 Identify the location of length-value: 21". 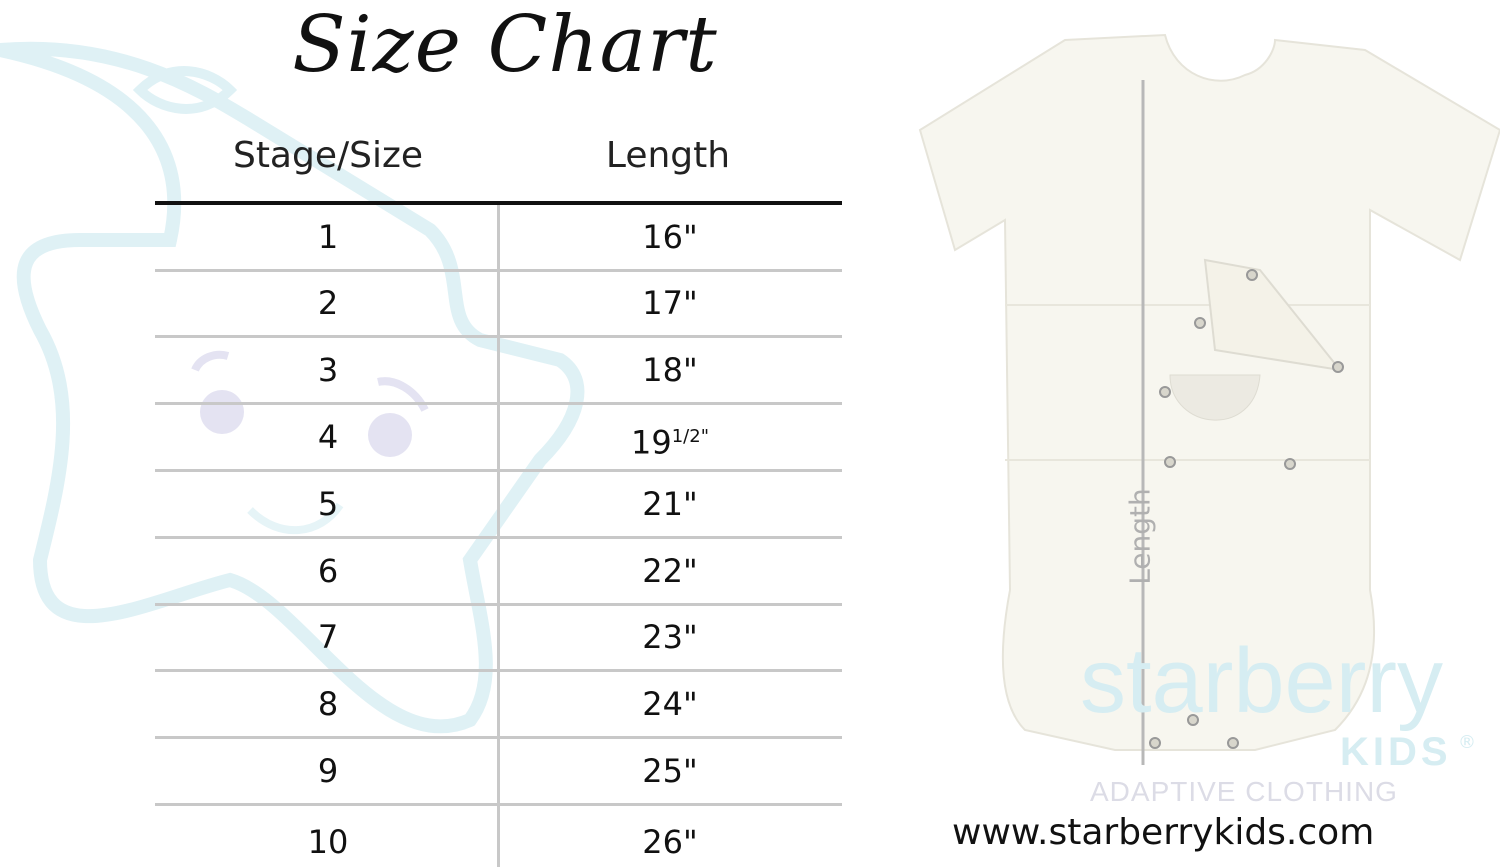
(670, 504).